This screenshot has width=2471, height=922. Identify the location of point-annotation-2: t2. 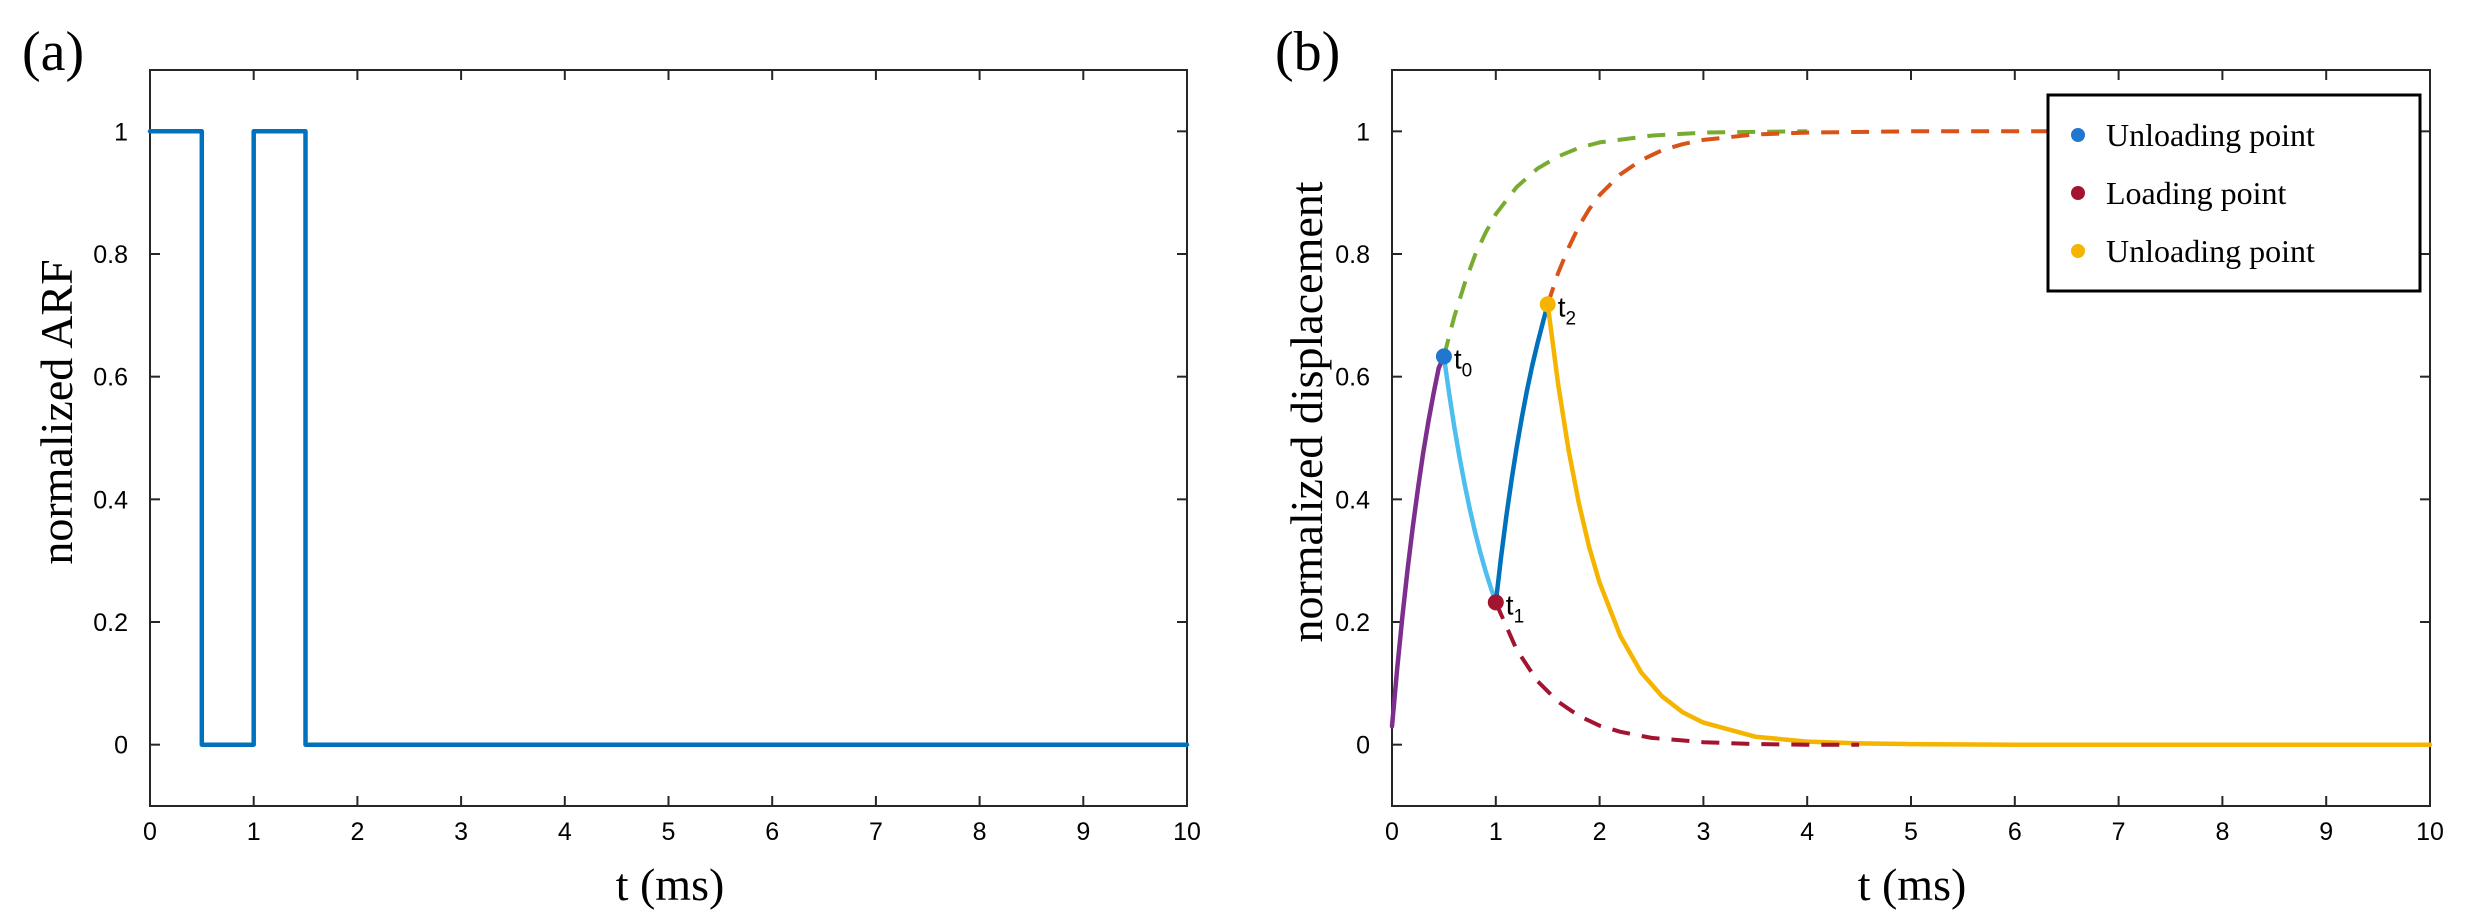
(1567, 310).